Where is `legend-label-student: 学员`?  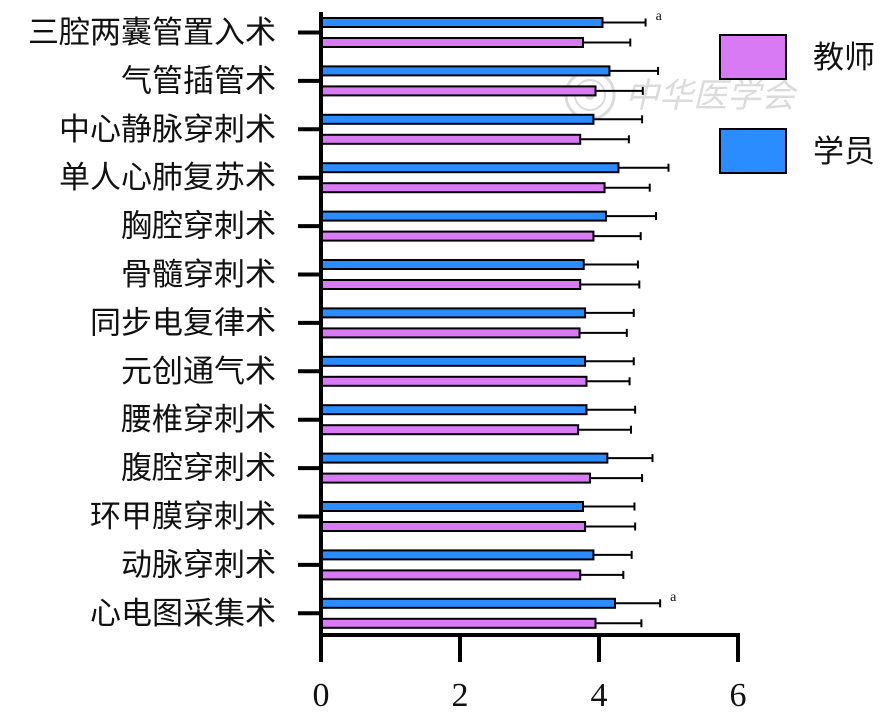 legend-label-student: 学员 is located at coordinates (844, 152).